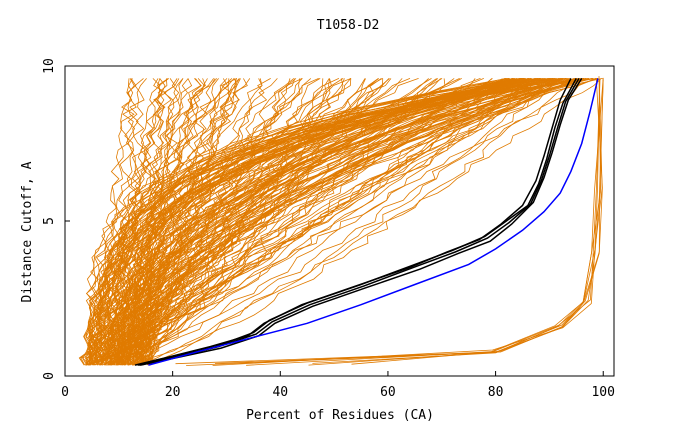 Image resolution: width=680 pixels, height=440 pixels. I want to click on chart-title: T1058-D2, so click(348, 25).